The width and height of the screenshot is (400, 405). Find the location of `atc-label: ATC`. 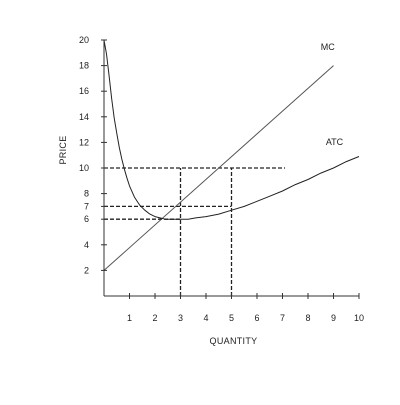

atc-label: ATC is located at coordinates (335, 142).